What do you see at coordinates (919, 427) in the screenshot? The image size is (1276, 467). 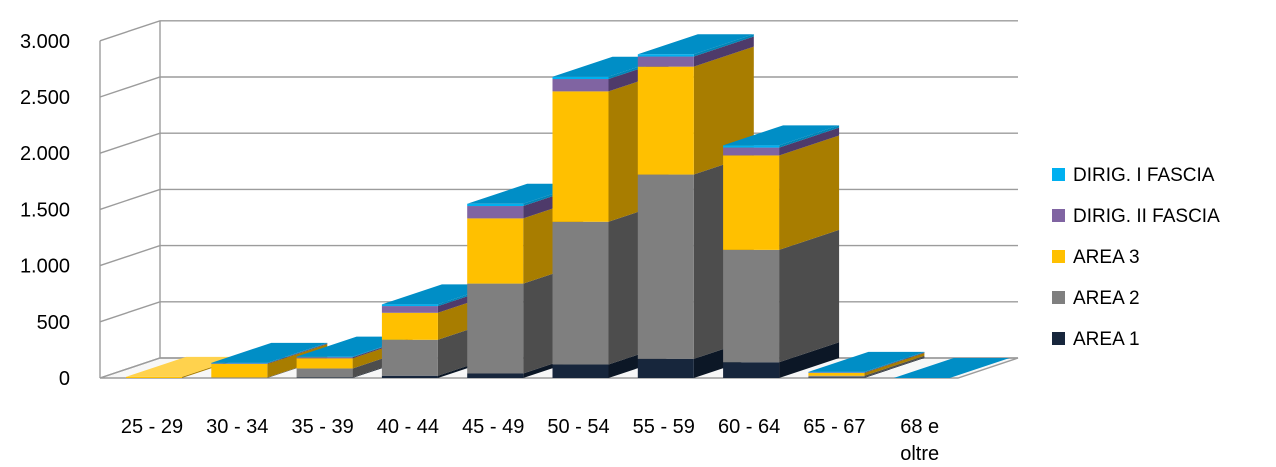 I see `x-category-label: 68 e` at bounding box center [919, 427].